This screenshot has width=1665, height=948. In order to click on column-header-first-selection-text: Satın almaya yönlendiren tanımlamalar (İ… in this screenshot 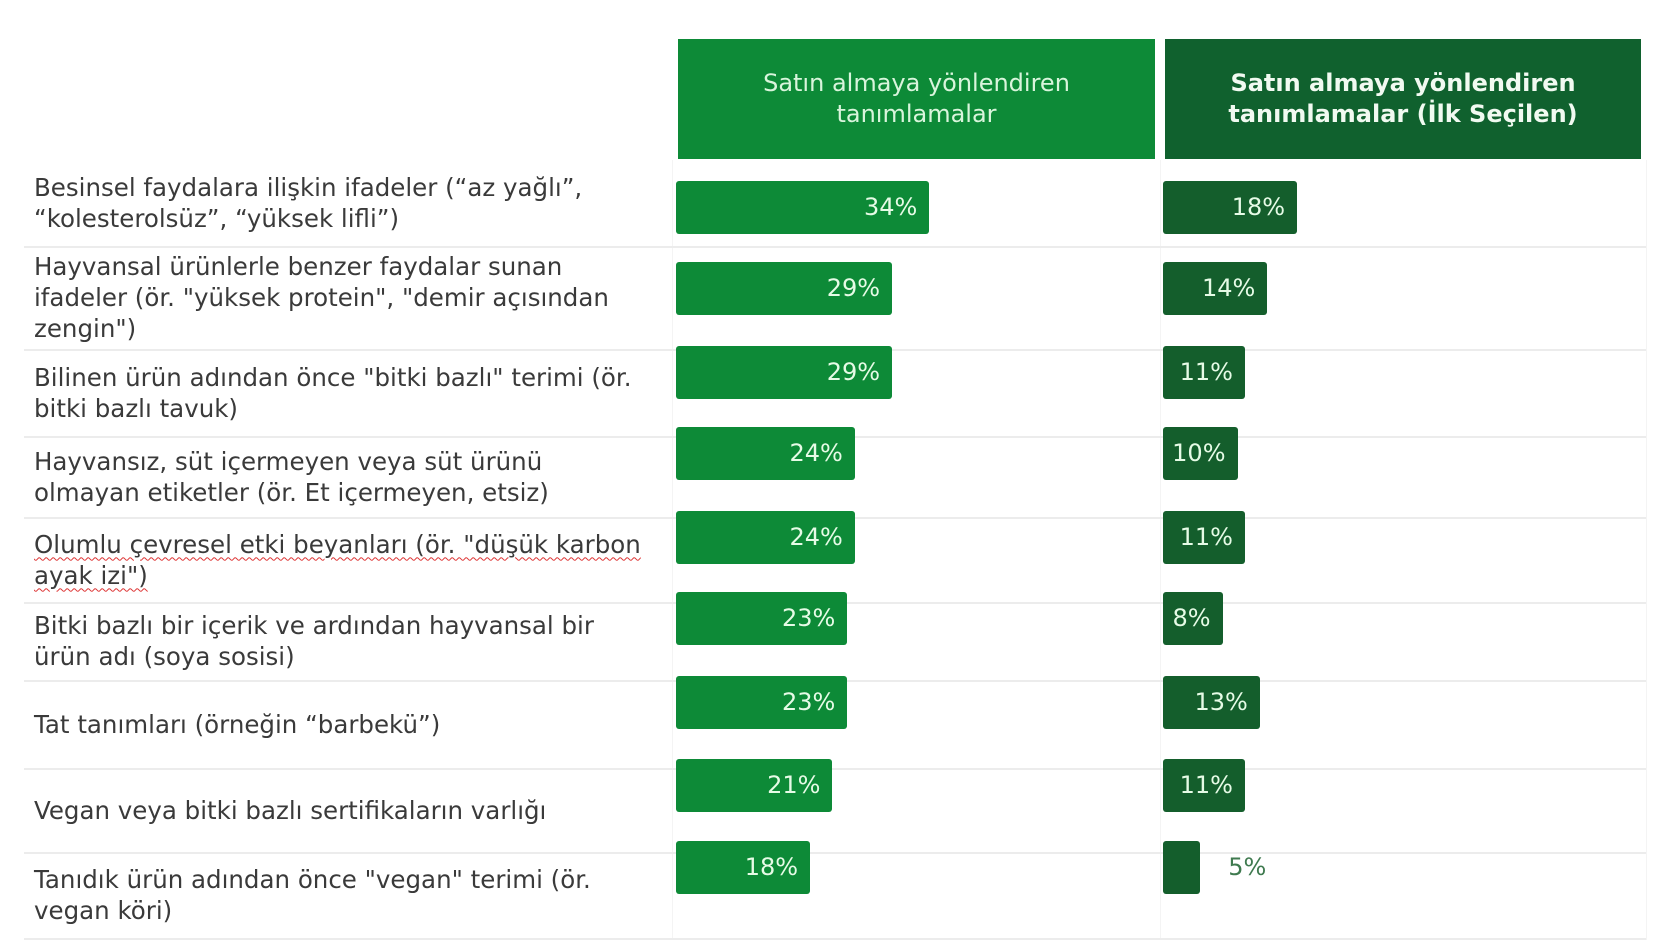, I will do `click(1403, 98)`.